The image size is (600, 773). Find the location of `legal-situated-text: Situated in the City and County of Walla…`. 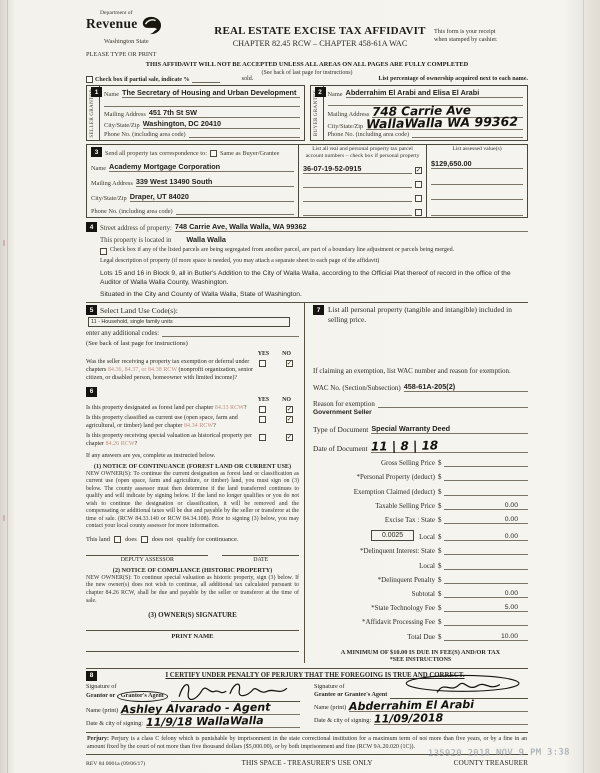

legal-situated-text: Situated in the City and County of Walla… is located at coordinates (201, 295).